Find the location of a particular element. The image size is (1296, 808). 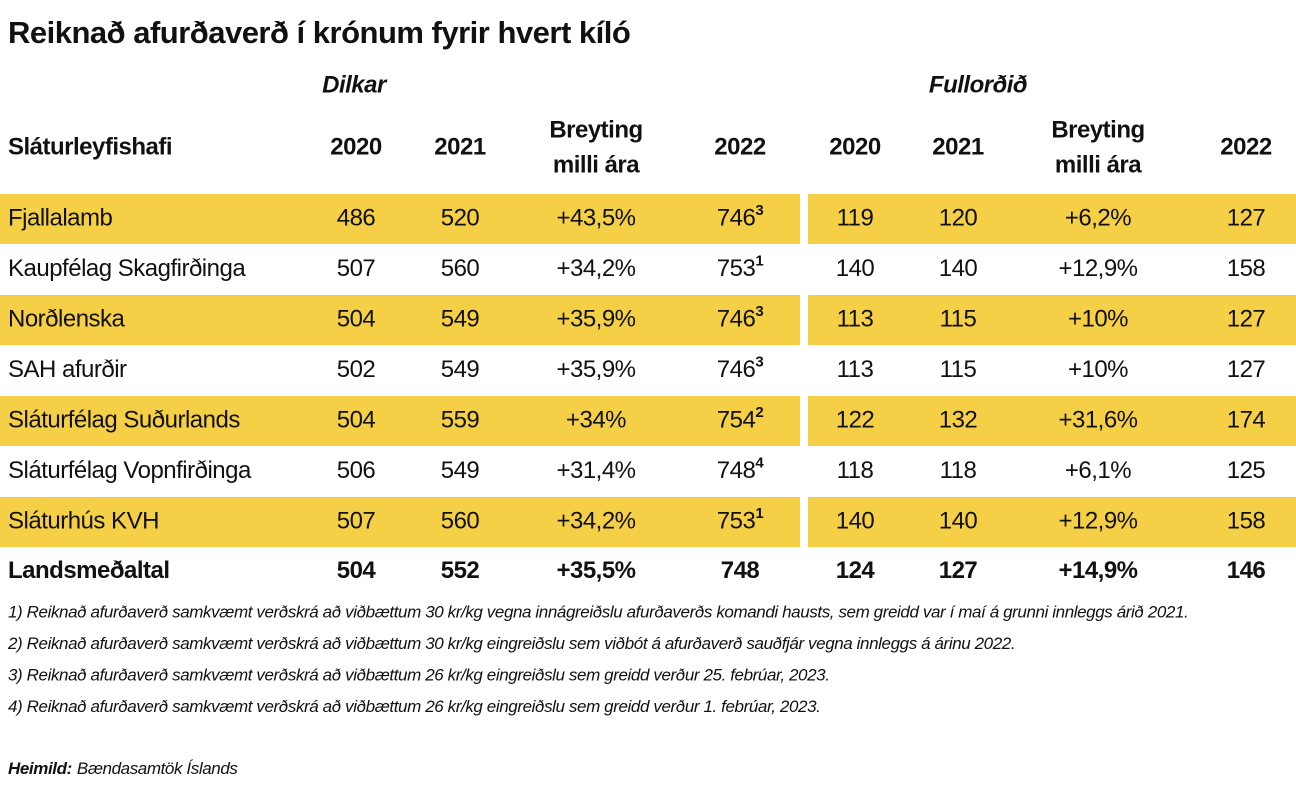

source-label: Heimild: is located at coordinates (40, 768).